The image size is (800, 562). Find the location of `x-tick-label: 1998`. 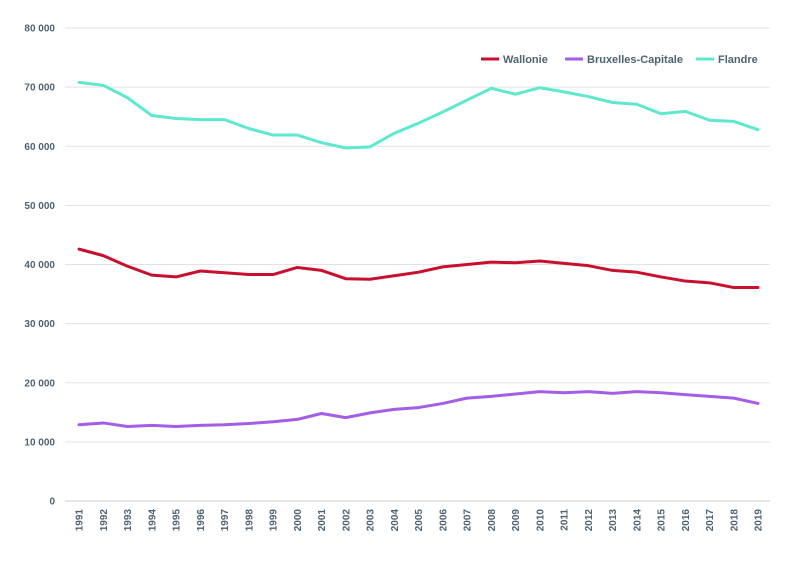

x-tick-label: 1998 is located at coordinates (249, 520).